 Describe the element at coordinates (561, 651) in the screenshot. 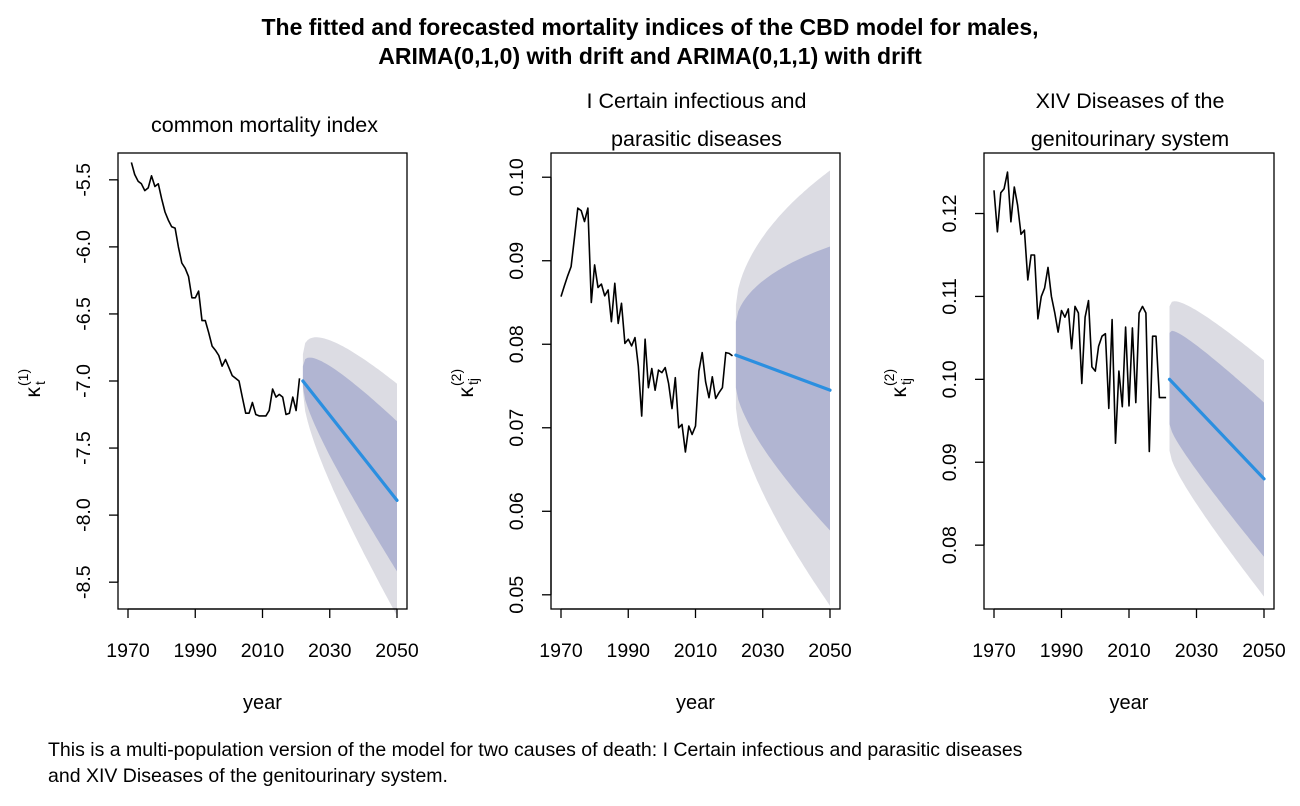

I see `panel-2-x-tick-label: 1970` at that location.